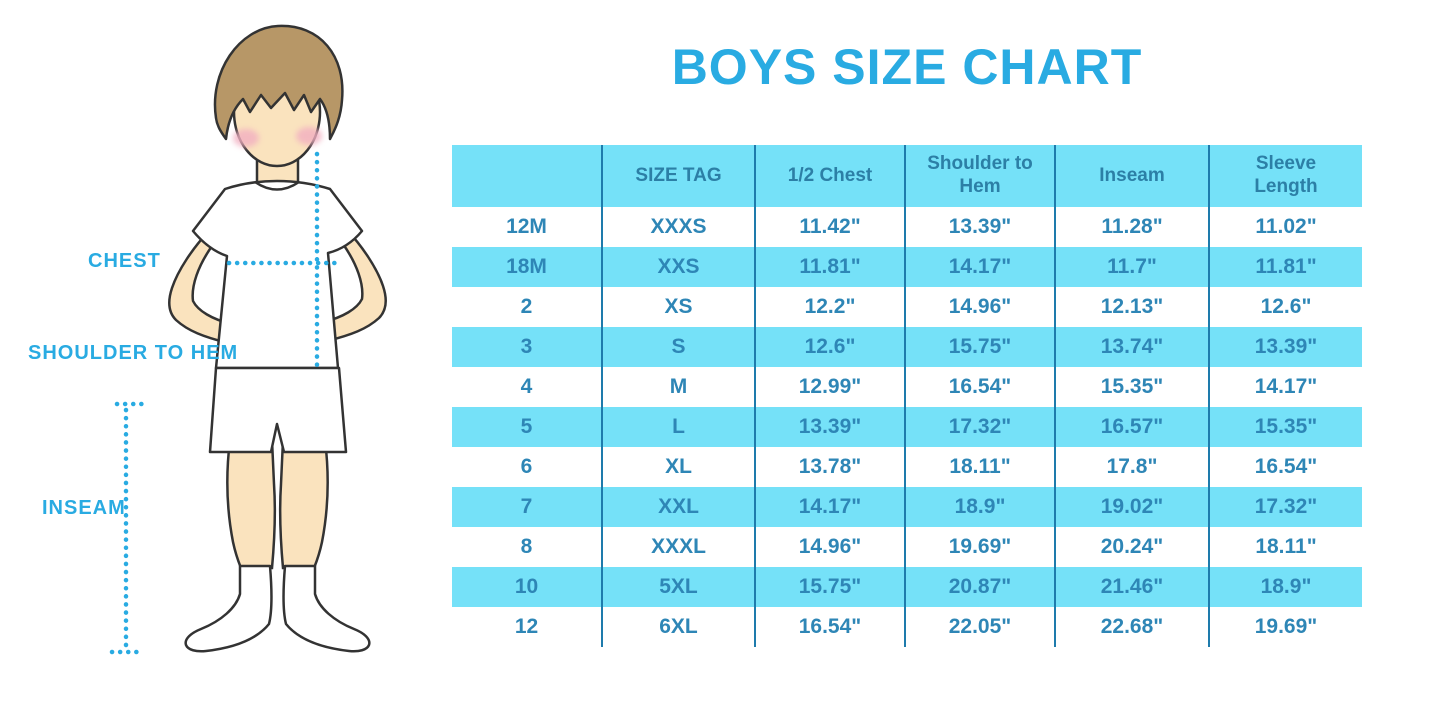  What do you see at coordinates (679, 227) in the screenshot?
I see `value-cell: XXXS` at bounding box center [679, 227].